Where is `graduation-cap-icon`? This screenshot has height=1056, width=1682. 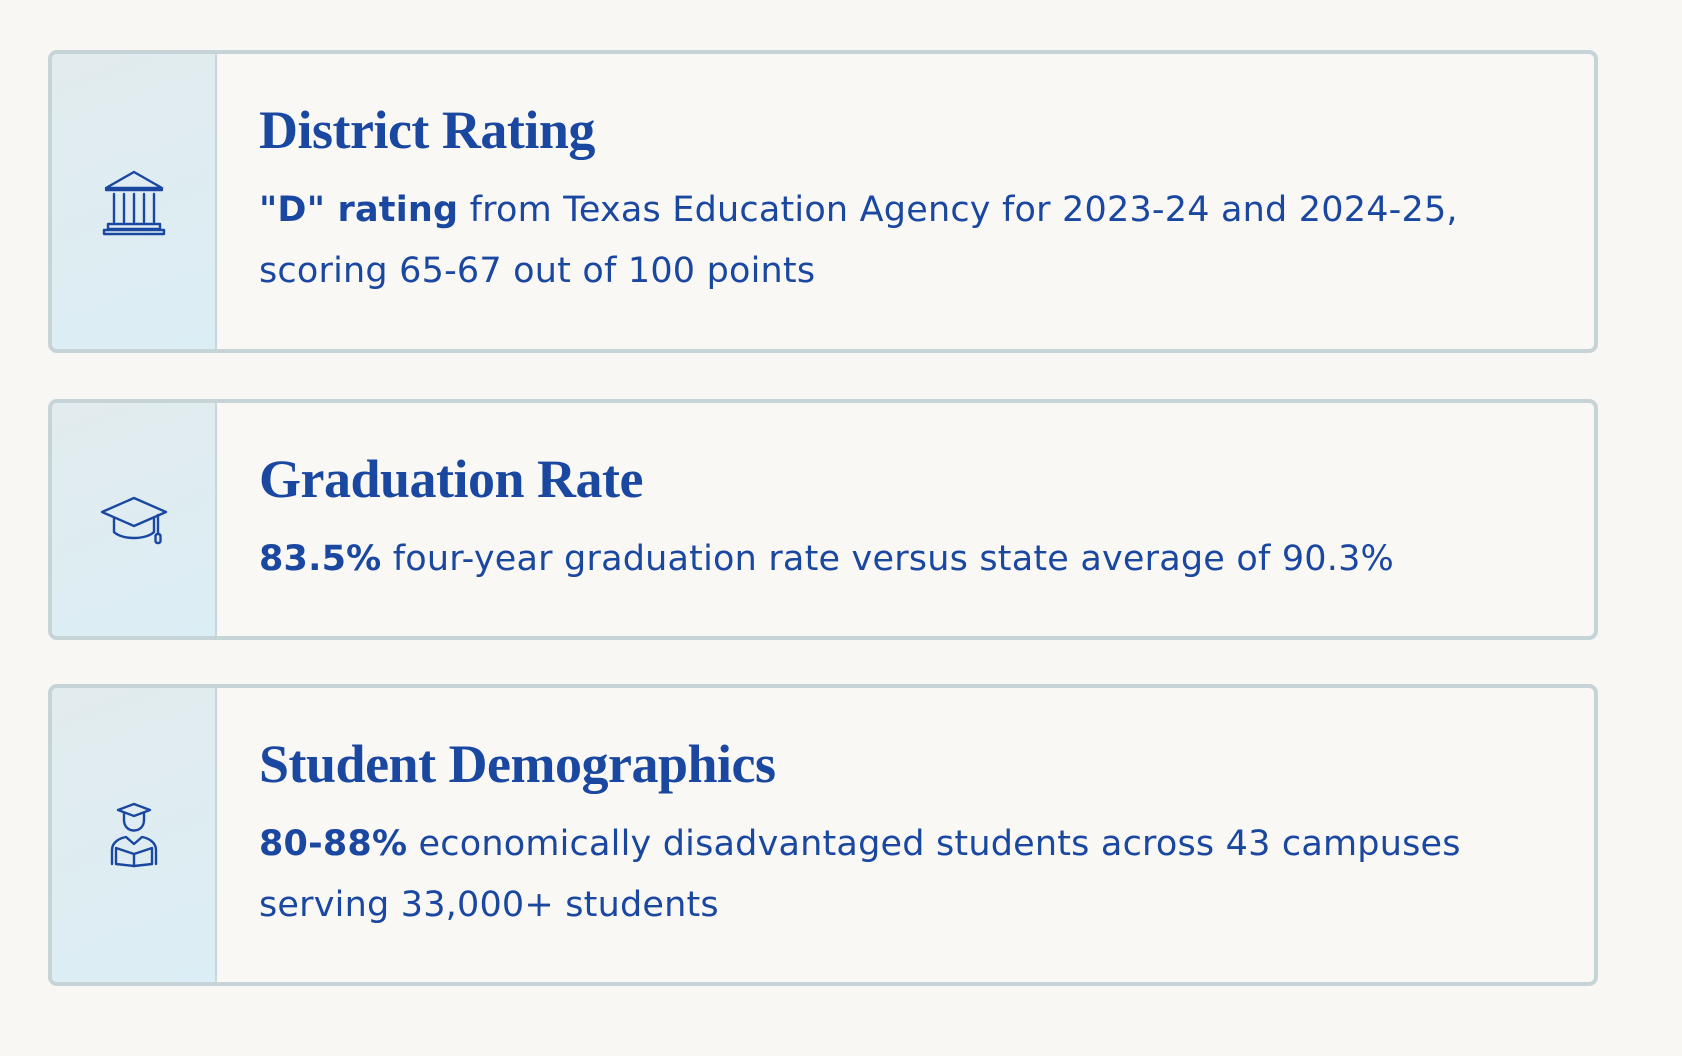 graduation-cap-icon is located at coordinates (133, 520).